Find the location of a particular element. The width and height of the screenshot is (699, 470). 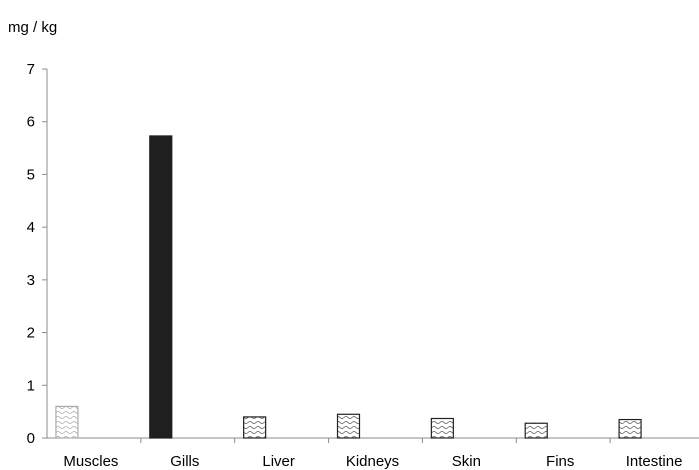

y-tick-label: 6 is located at coordinates (31, 122).